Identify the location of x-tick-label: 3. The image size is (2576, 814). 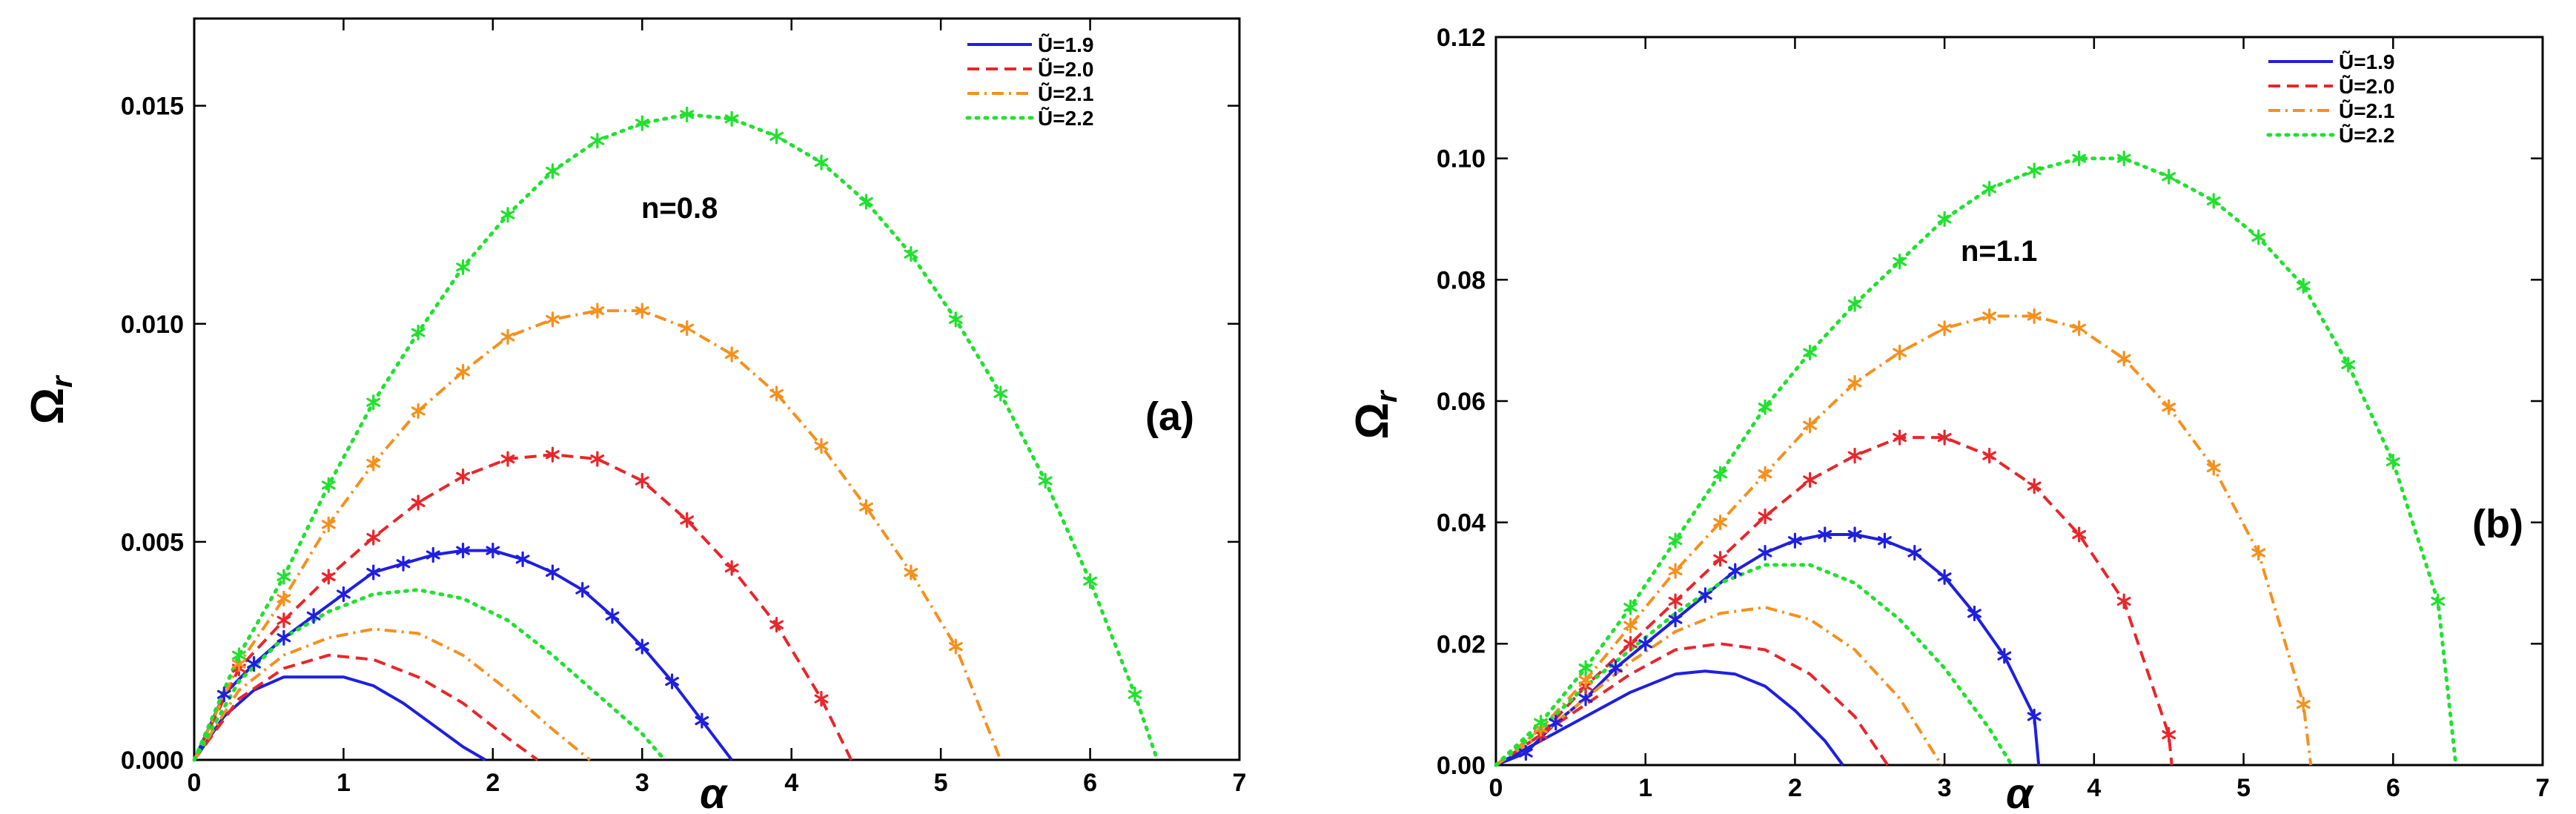
(642, 783).